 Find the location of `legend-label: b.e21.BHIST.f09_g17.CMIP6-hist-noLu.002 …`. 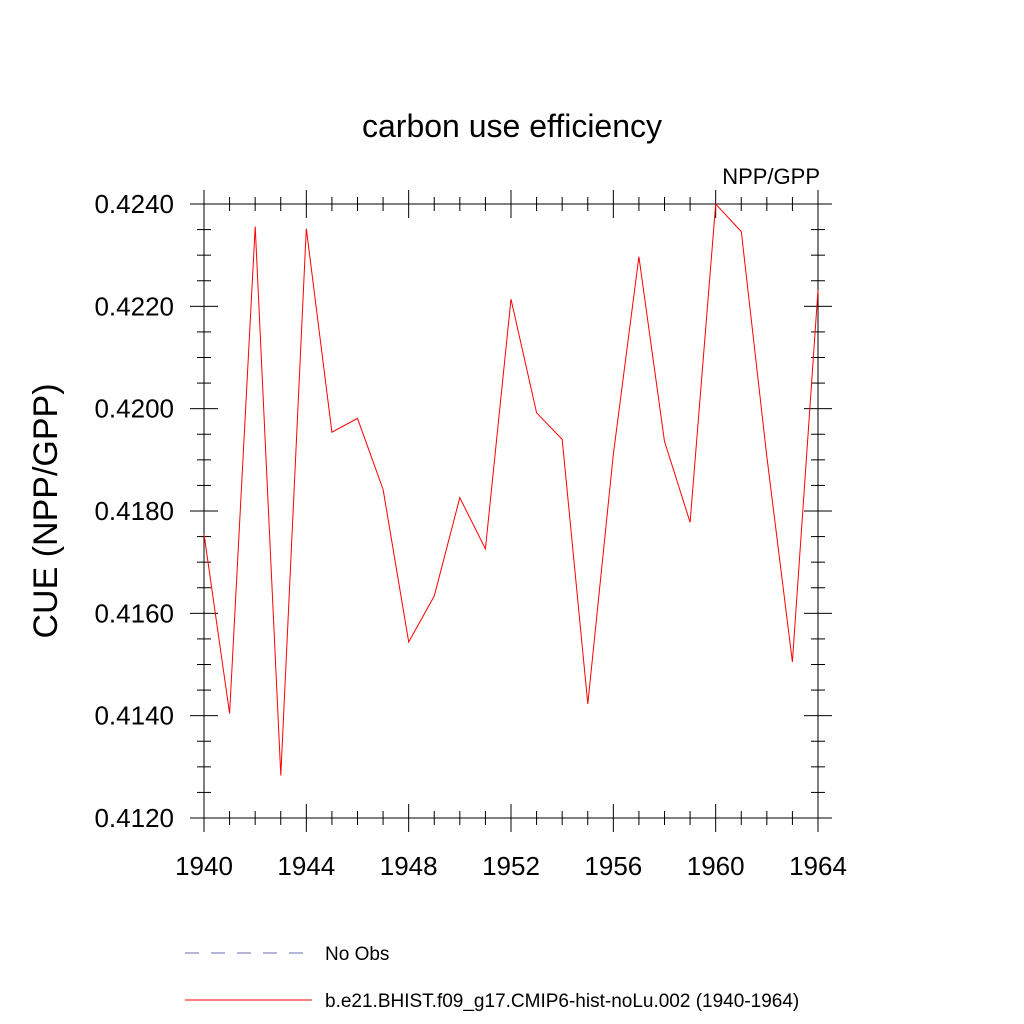

legend-label: b.e21.BHIST.f09_g17.CMIP6-hist-noLu.002 … is located at coordinates (562, 1001).